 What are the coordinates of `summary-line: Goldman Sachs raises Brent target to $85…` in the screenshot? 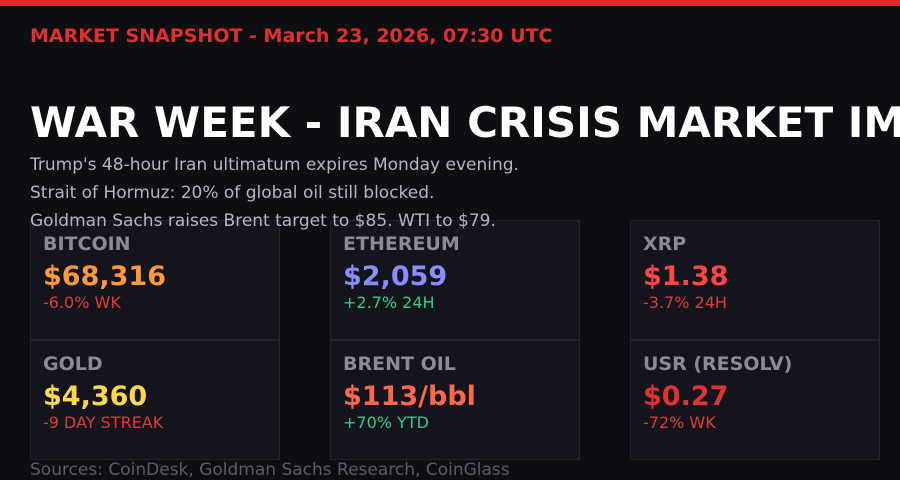 It's located at (263, 221).